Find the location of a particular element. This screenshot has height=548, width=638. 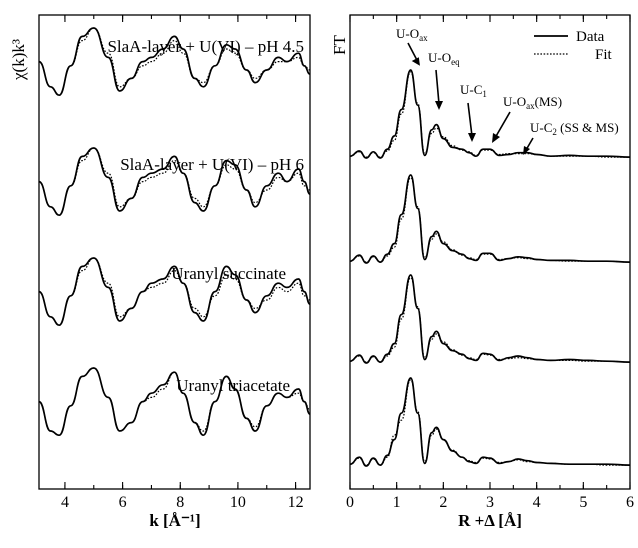

right-x-tick-label: 5 is located at coordinates (583, 502).